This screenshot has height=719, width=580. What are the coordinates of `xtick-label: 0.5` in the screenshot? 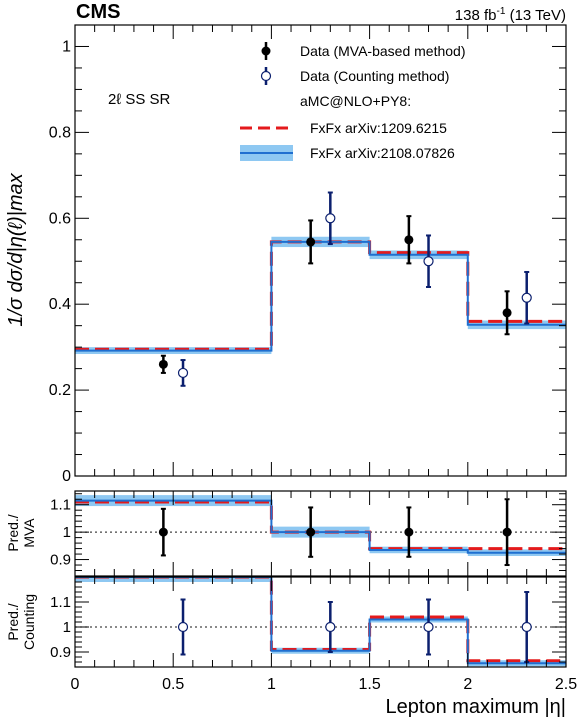 It's located at (173, 684).